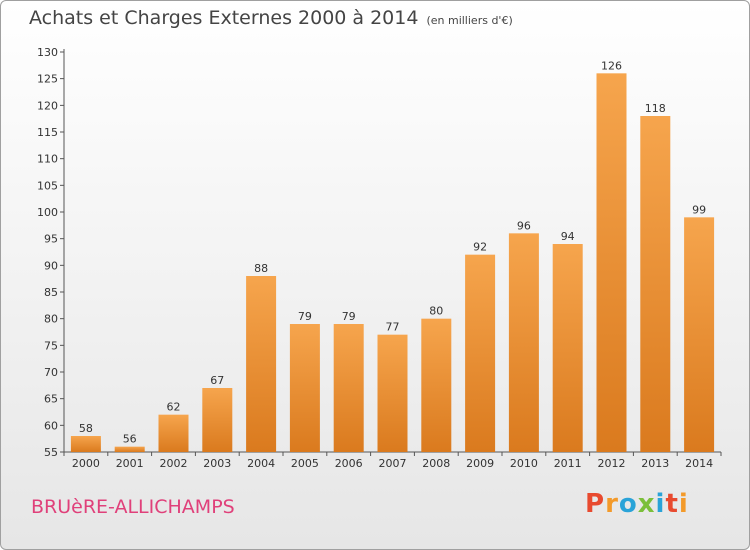  I want to click on y-tick-label: 55, so click(51, 452).